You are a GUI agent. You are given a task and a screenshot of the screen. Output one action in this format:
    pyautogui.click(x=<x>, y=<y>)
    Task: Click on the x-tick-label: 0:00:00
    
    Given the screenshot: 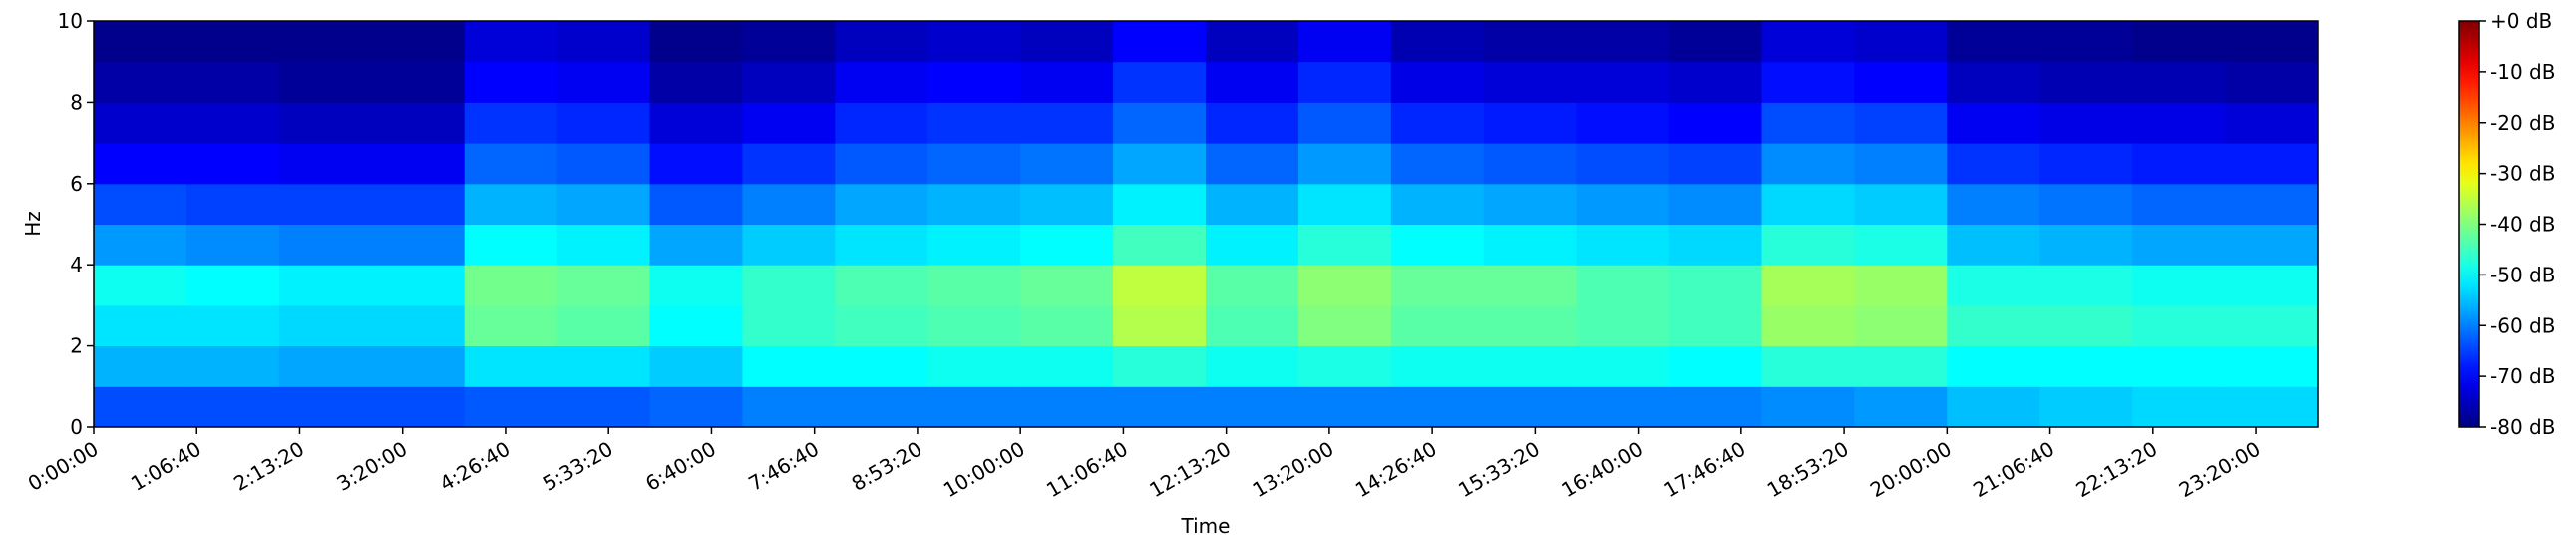 What is the action you would take?
    pyautogui.click(x=64, y=466)
    